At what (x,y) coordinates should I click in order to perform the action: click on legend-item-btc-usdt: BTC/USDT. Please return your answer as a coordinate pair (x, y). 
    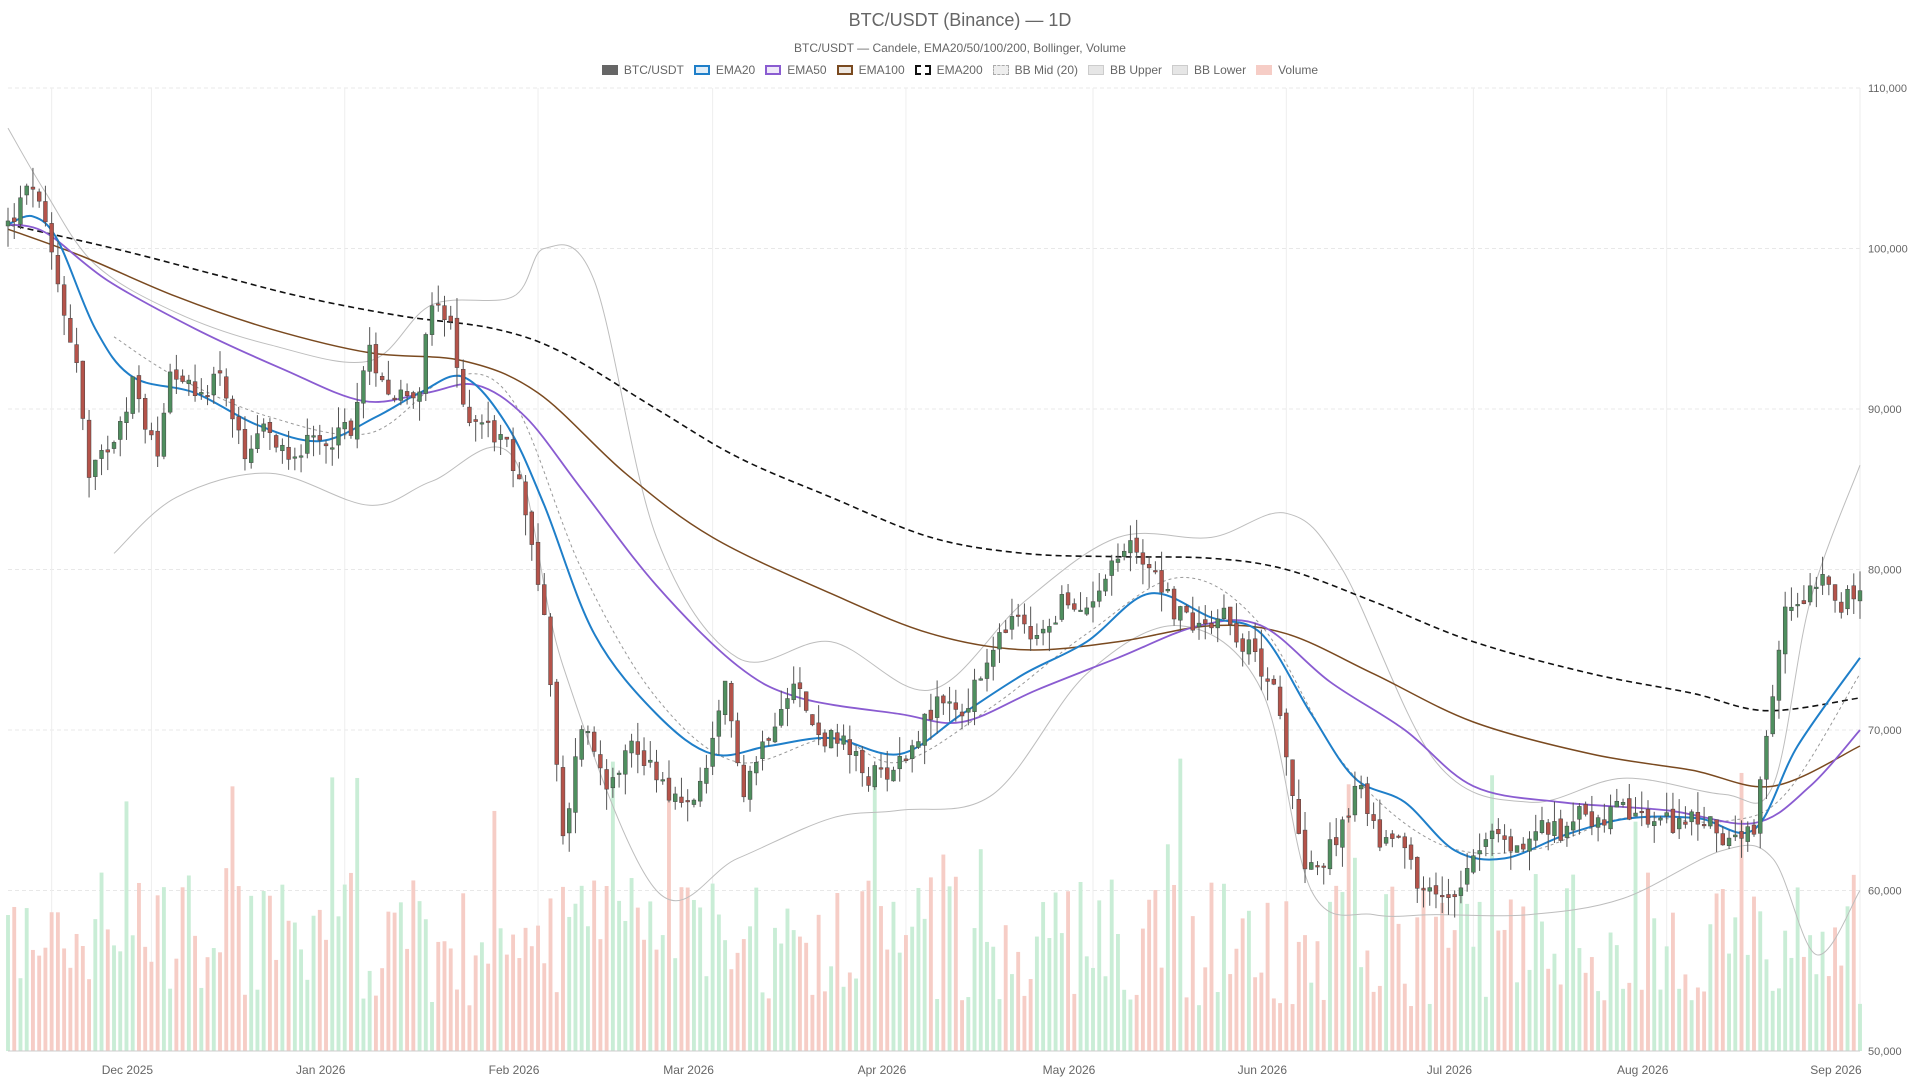
    Looking at the image, I should click on (642, 70).